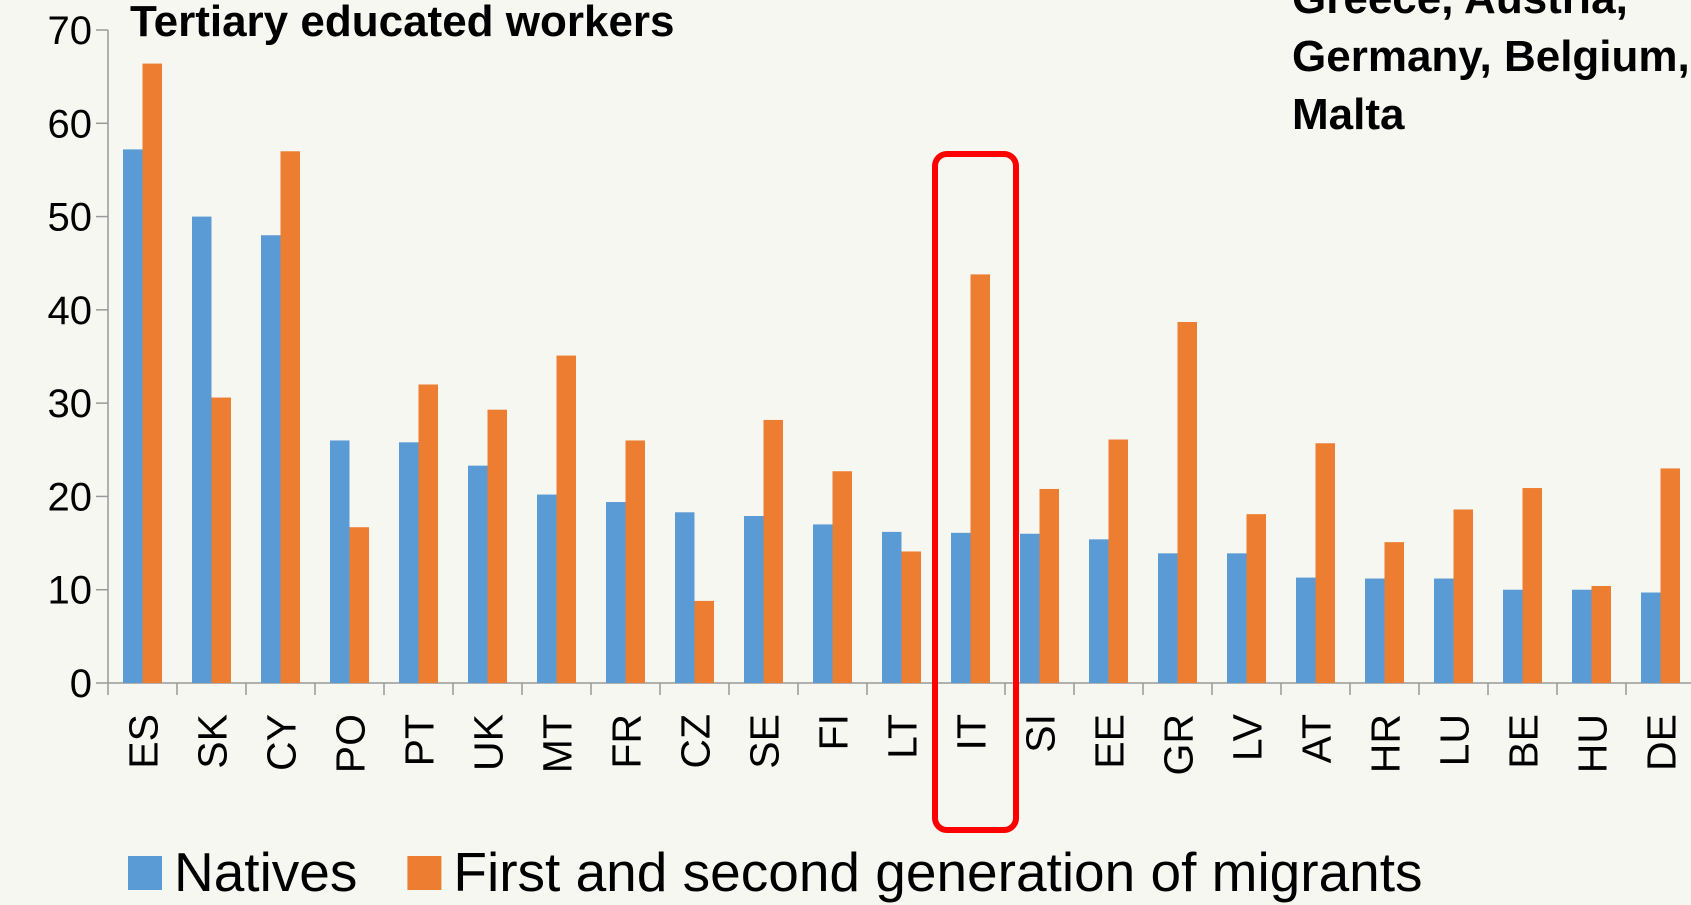  What do you see at coordinates (972, 732) in the screenshot?
I see `x-tick-label: IT` at bounding box center [972, 732].